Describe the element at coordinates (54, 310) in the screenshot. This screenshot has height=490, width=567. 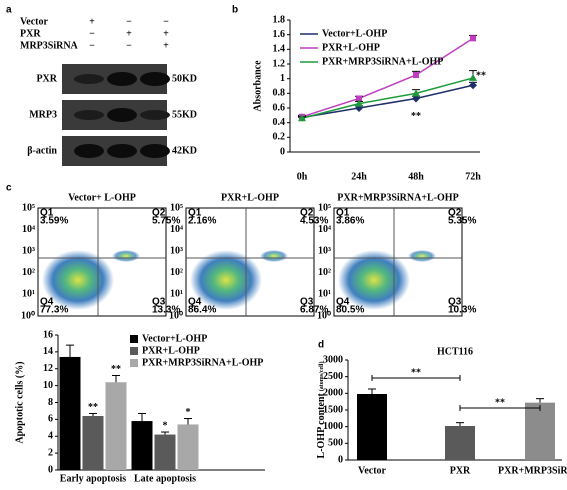
I see `quadrant-value: 77.3%` at that location.